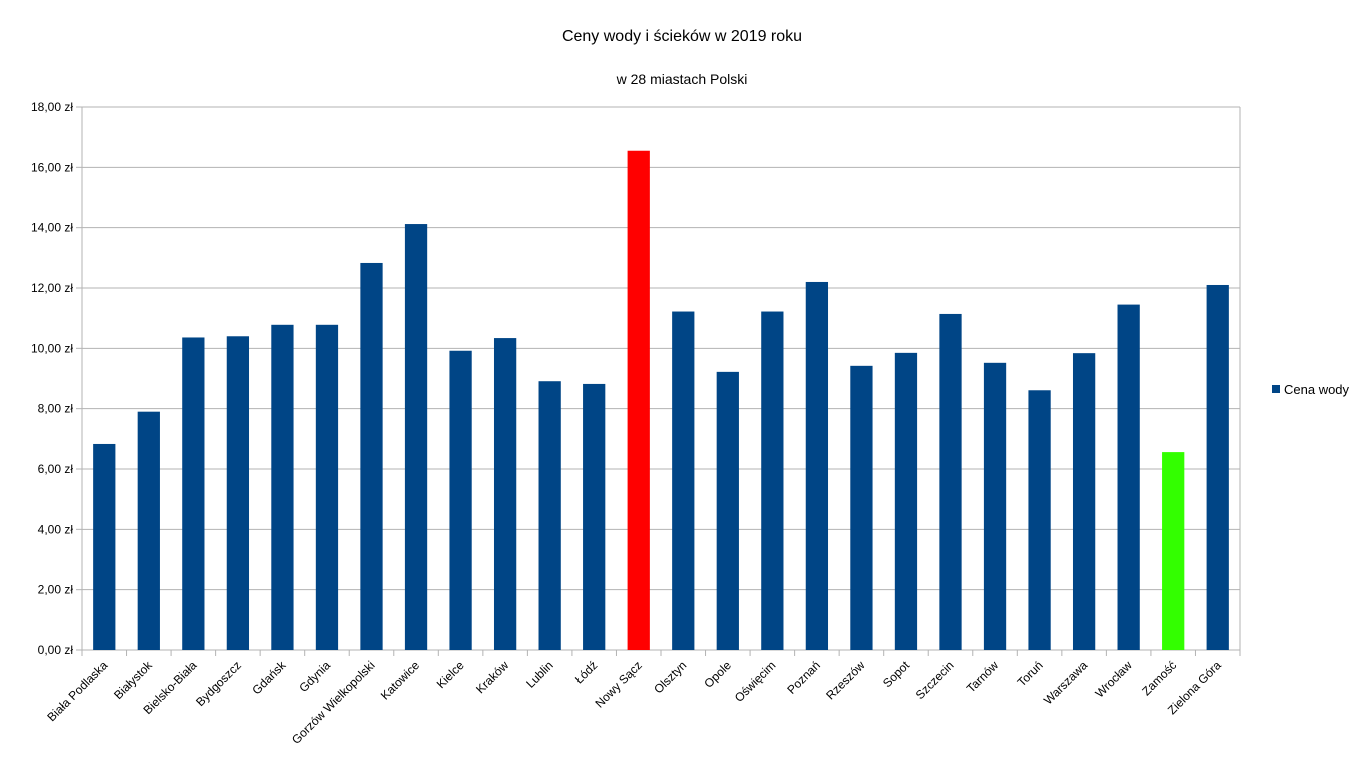 The image size is (1364, 779). What do you see at coordinates (77, 691) in the screenshot?
I see `x-tick-label: Biała Podlaska` at bounding box center [77, 691].